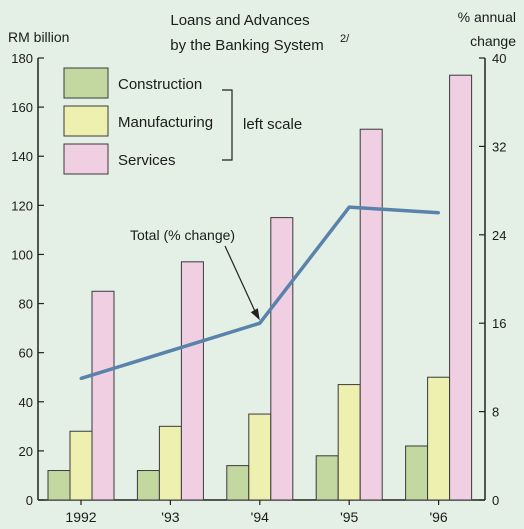 The image size is (524, 529). What do you see at coordinates (495, 412) in the screenshot?
I see `right-tick-label: 8` at bounding box center [495, 412].